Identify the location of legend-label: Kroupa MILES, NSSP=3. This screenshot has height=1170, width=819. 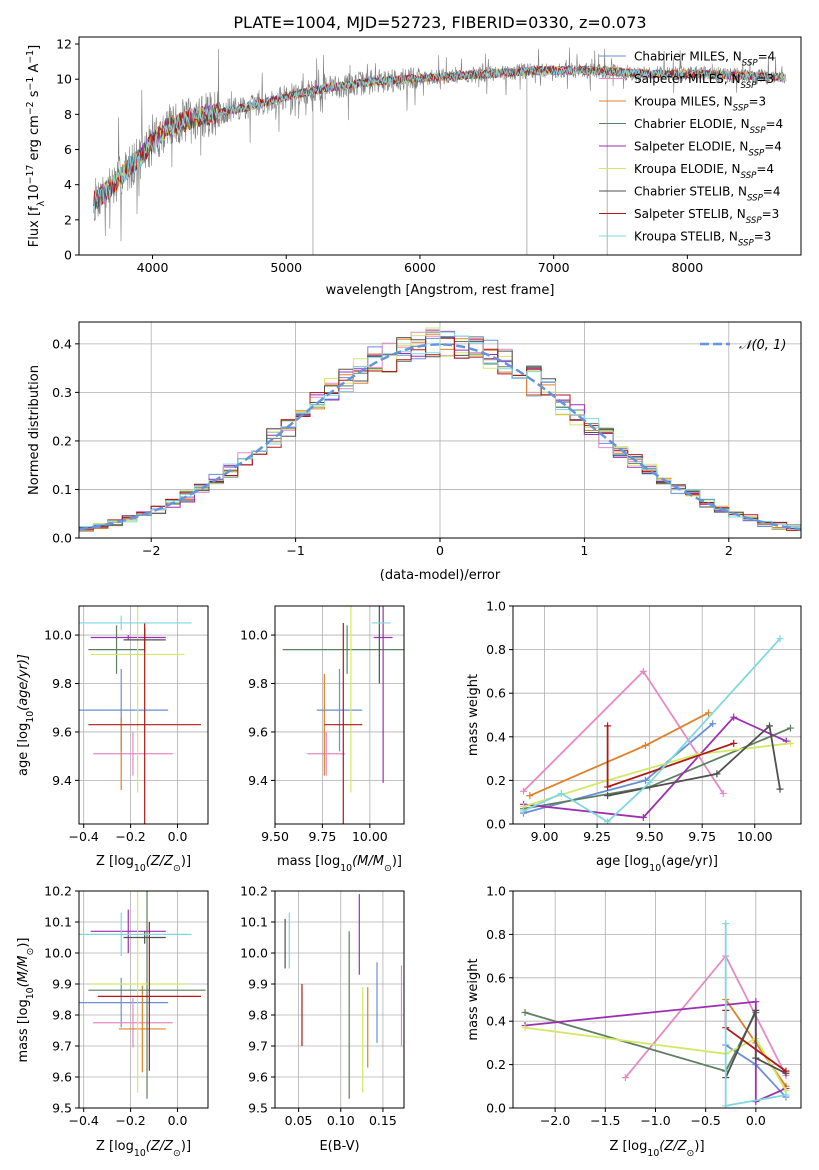
(700, 104).